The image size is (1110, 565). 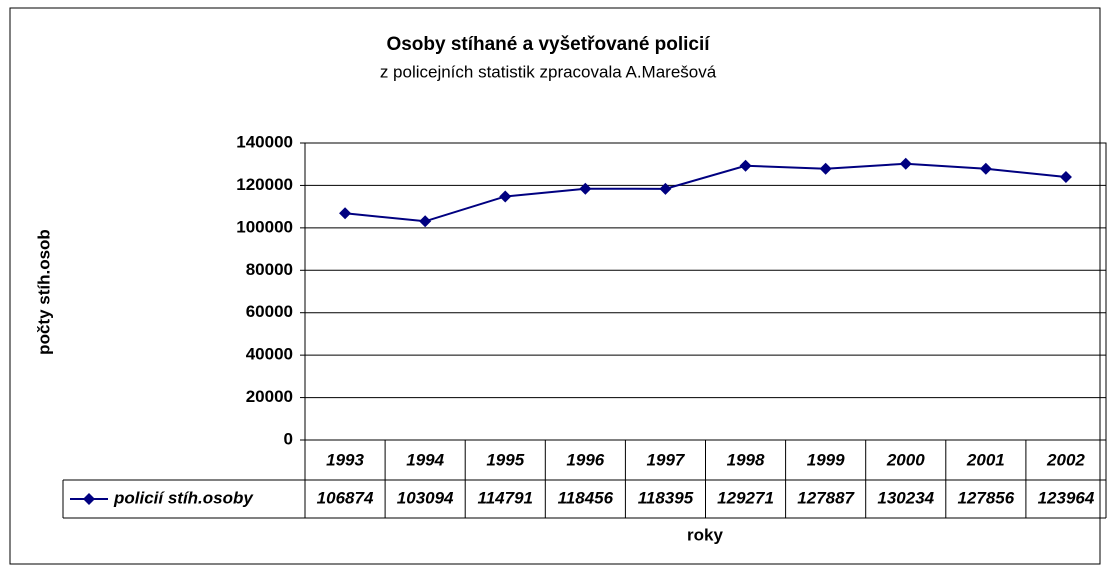 What do you see at coordinates (264, 226) in the screenshot?
I see `y-tick-label: 100000` at bounding box center [264, 226].